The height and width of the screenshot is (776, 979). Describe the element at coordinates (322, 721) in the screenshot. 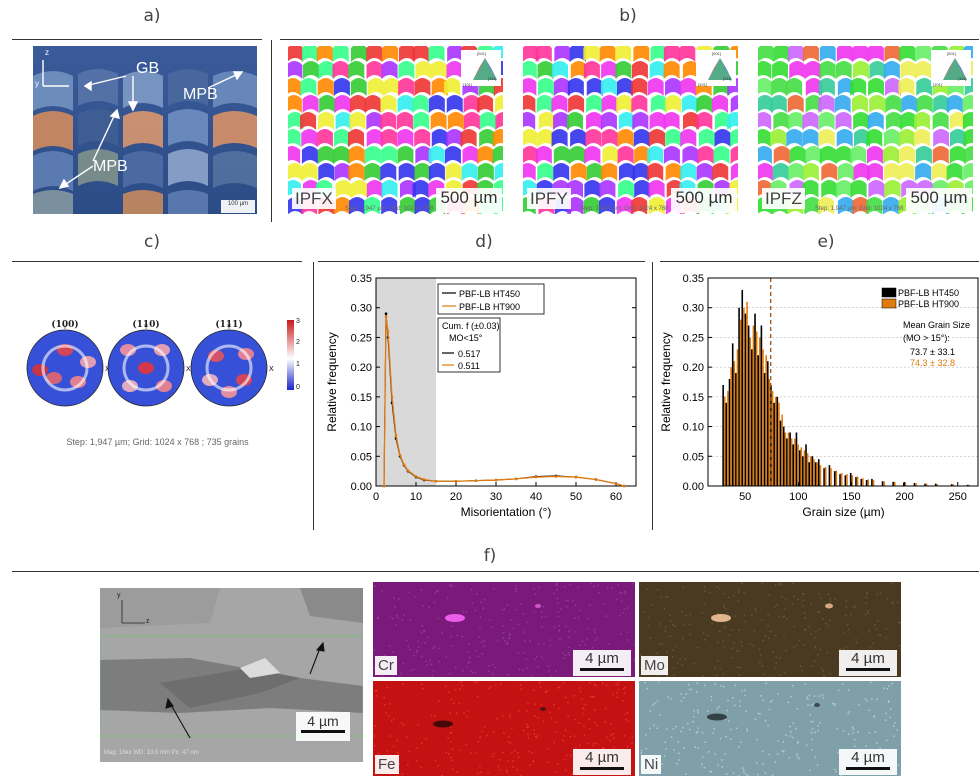

I see `scale-bar-label: 4 µm` at that location.